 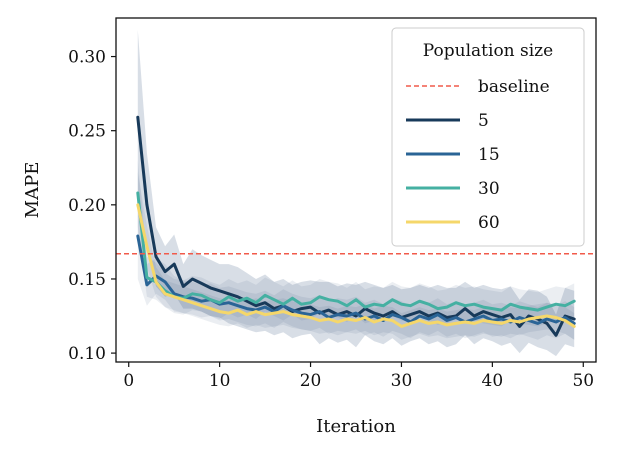 What do you see at coordinates (356, 426) in the screenshot?
I see `x-axis-title: Iteration` at bounding box center [356, 426].